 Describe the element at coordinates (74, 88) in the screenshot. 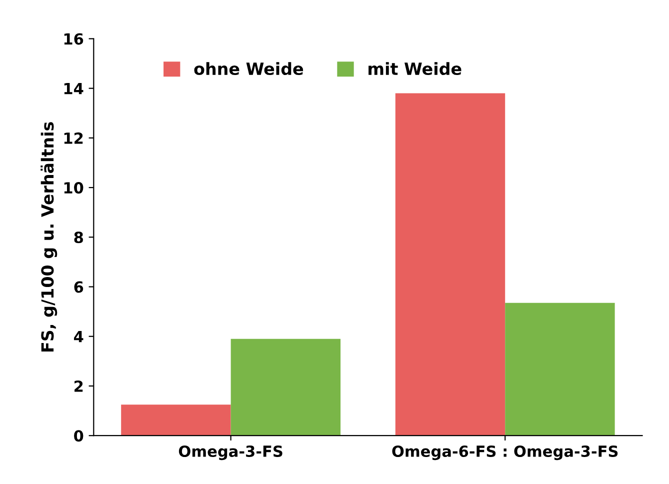

I see `y-tick-label: 14` at that location.